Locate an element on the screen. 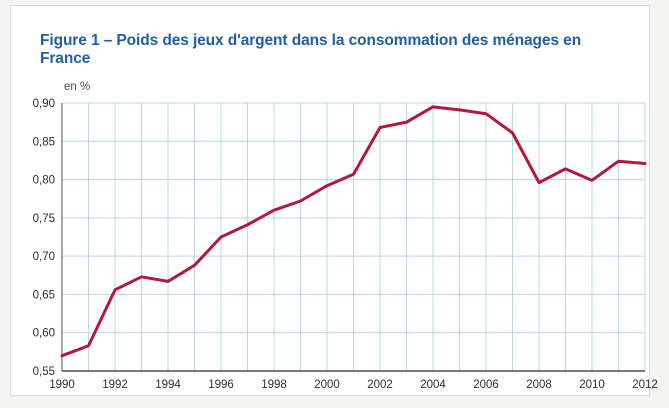 The width and height of the screenshot is (669, 408). y-axis-unit-label: en % is located at coordinates (77, 87).